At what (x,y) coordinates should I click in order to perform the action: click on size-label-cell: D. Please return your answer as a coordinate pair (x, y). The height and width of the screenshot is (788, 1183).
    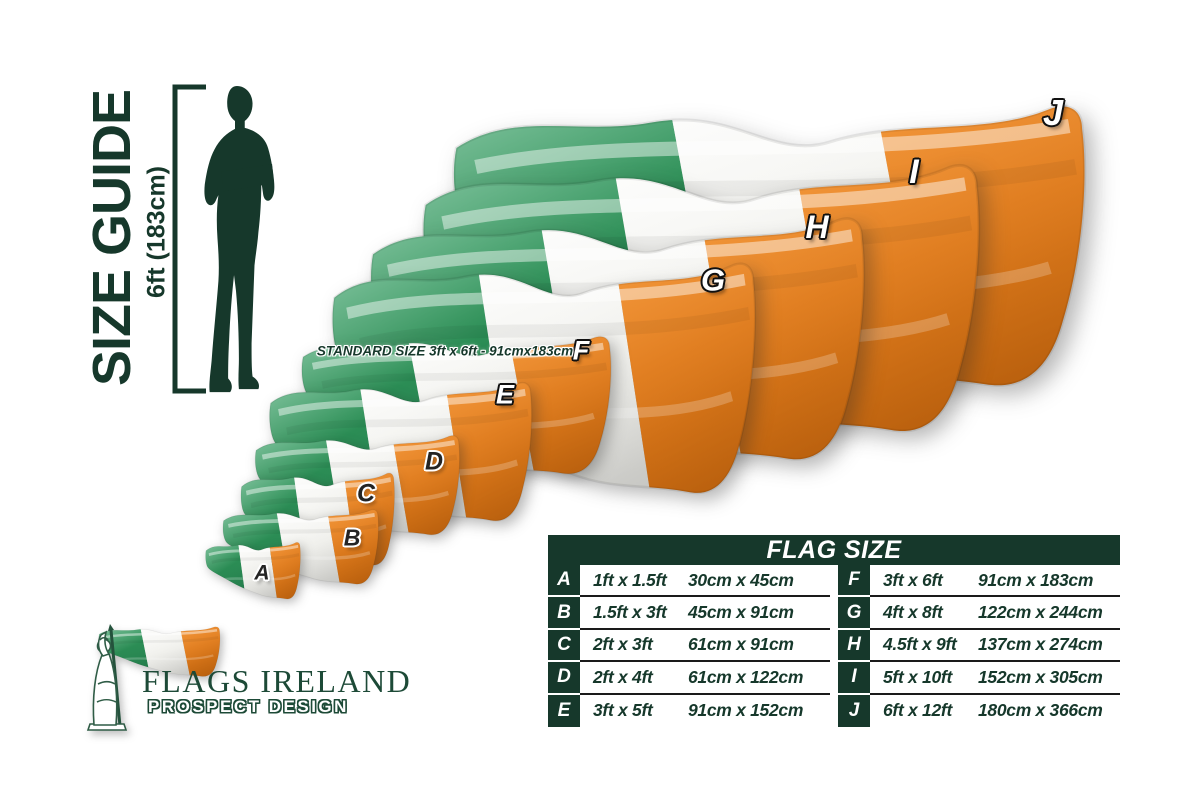
    Looking at the image, I should click on (564, 678).